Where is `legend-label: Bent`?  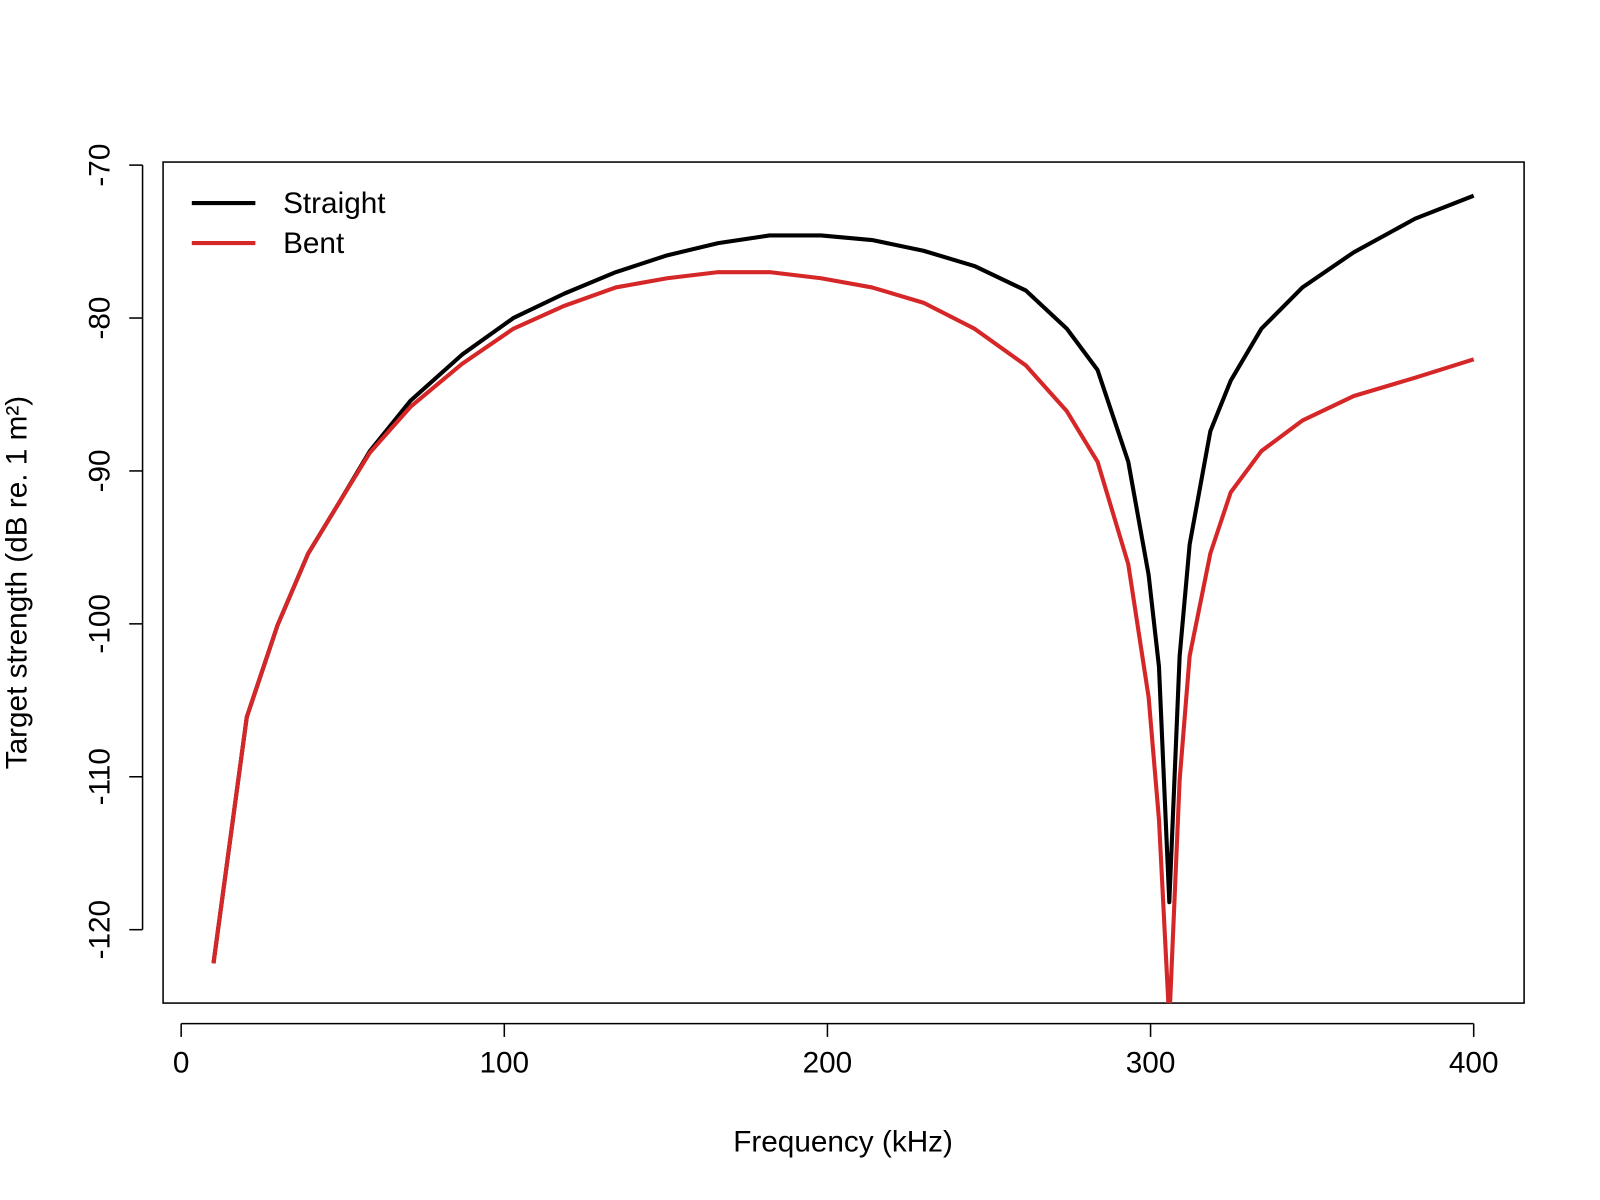
legend-label: Bent is located at coordinates (314, 243).